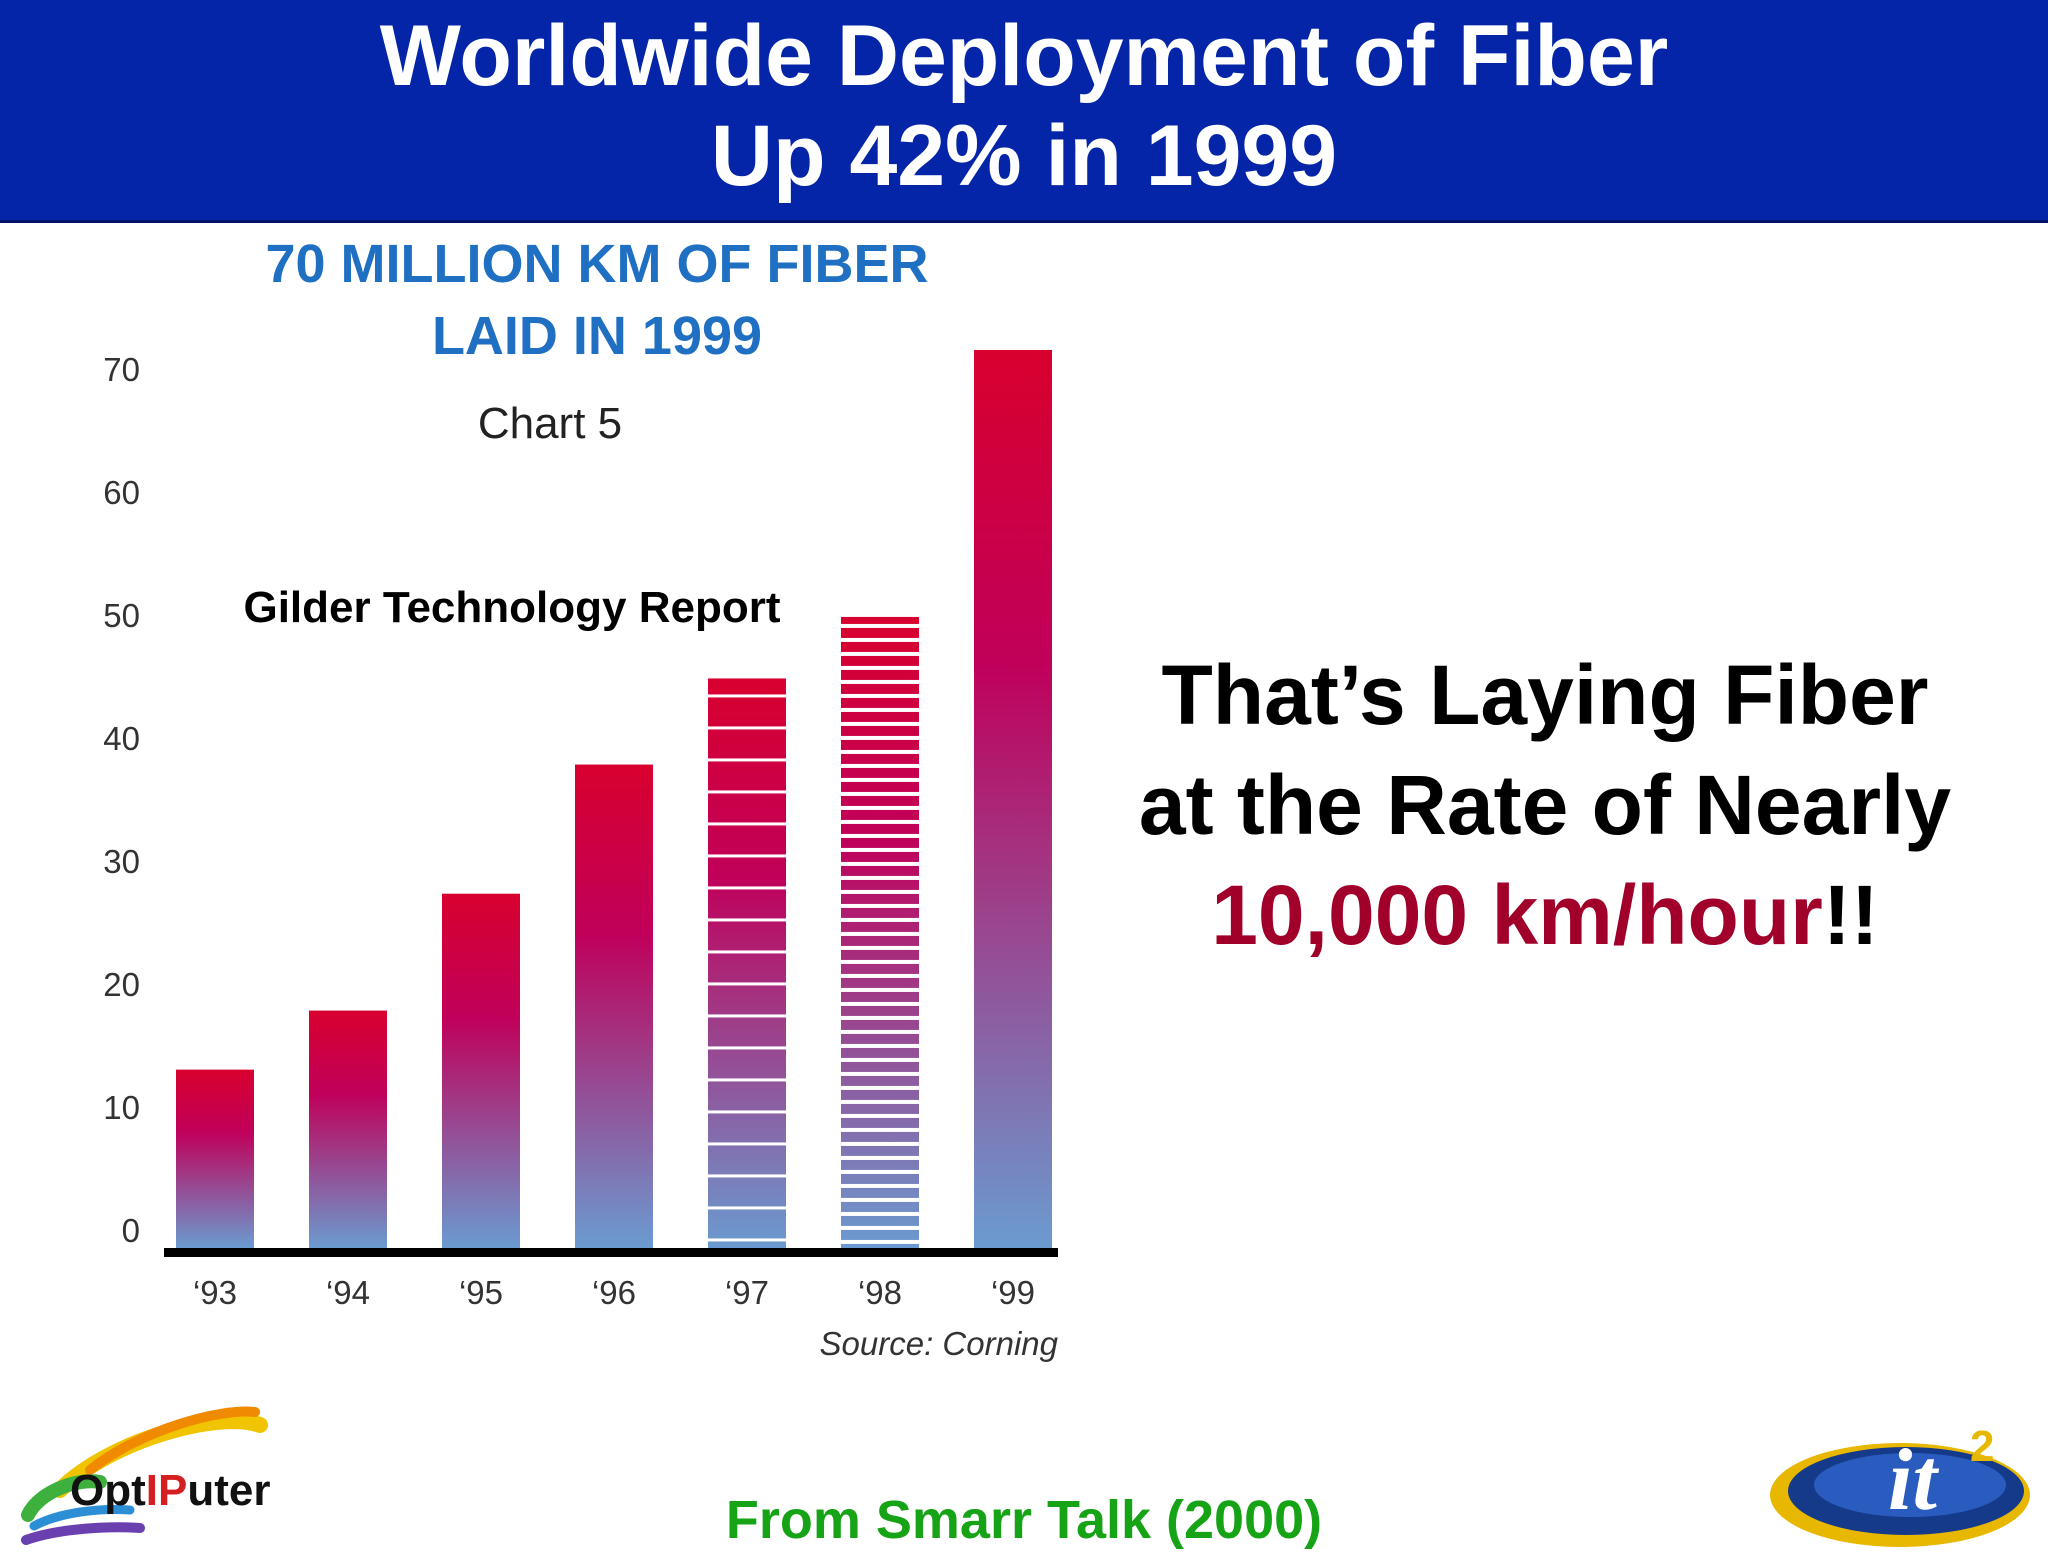 The height and width of the screenshot is (1558, 2048). I want to click on chart-title-line-1: 70 MILLION KM OF FIBER, so click(596, 264).